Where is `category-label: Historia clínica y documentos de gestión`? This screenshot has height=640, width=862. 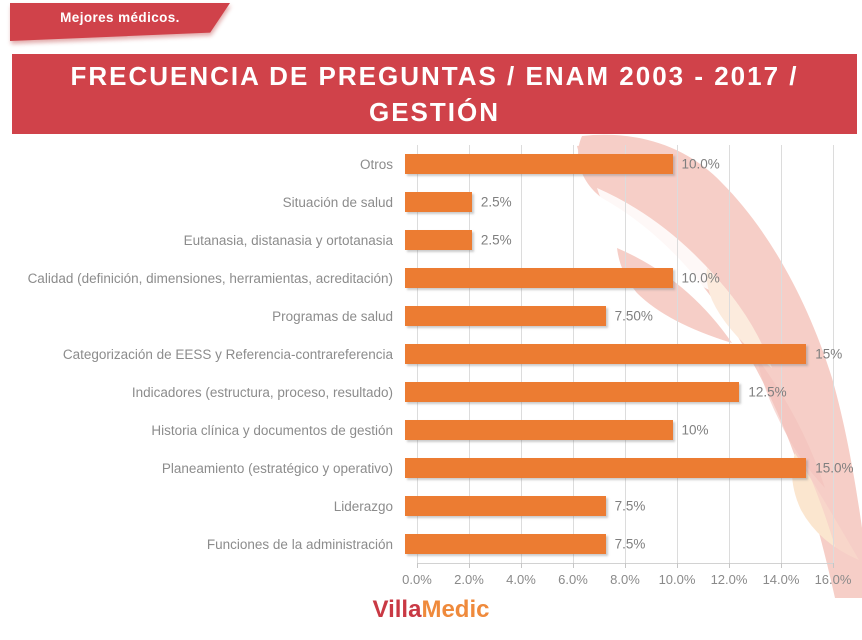 category-label: Historia clínica y documentos de gestión is located at coordinates (272, 430).